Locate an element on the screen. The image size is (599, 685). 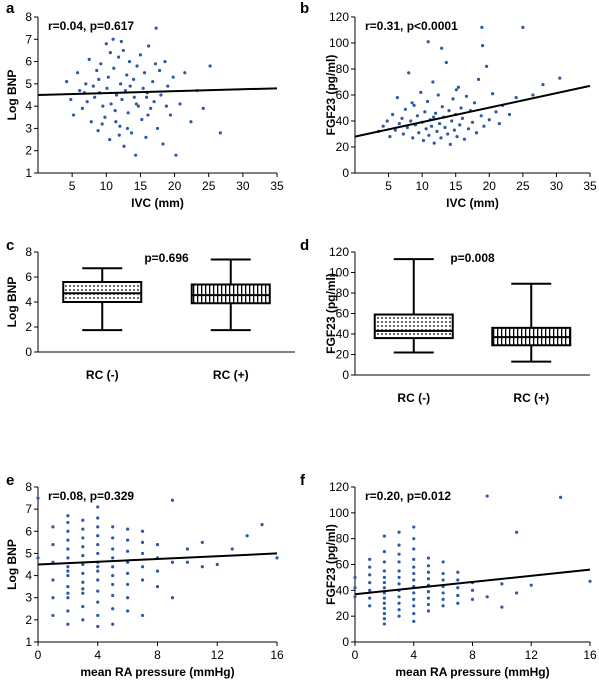
y-tick-label-a: 2 is located at coordinates (28, 151).